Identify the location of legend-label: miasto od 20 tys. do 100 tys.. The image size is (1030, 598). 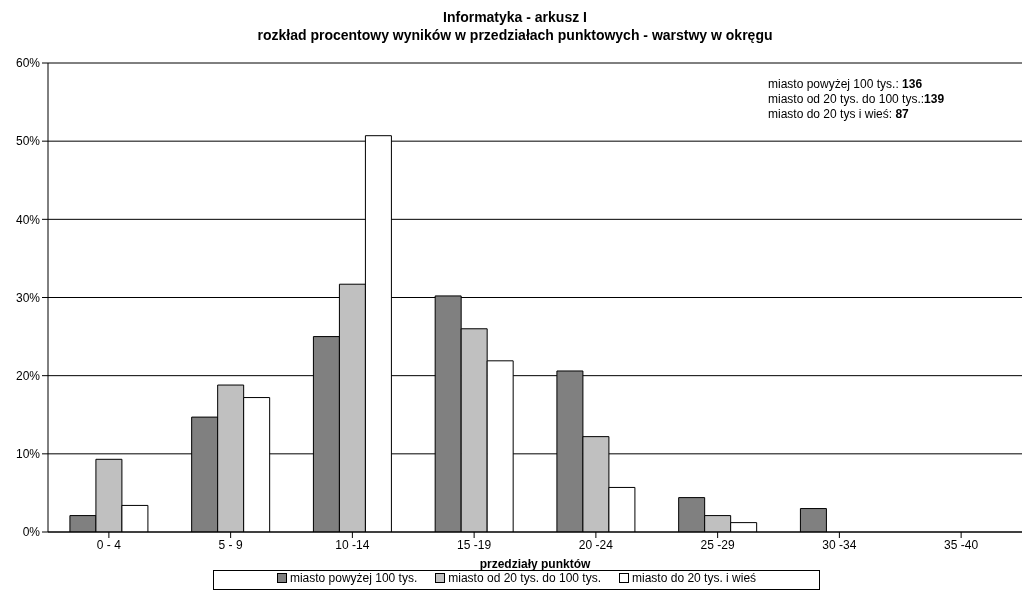
(525, 578).